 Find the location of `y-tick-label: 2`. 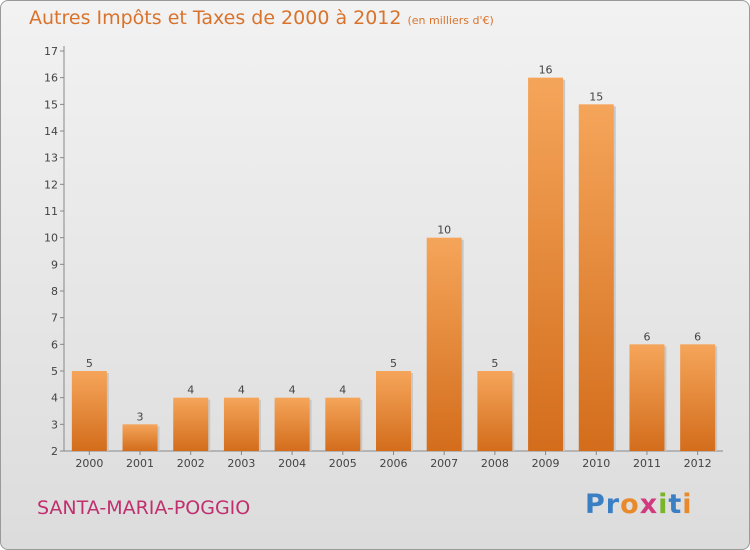

y-tick-label: 2 is located at coordinates (54, 451).